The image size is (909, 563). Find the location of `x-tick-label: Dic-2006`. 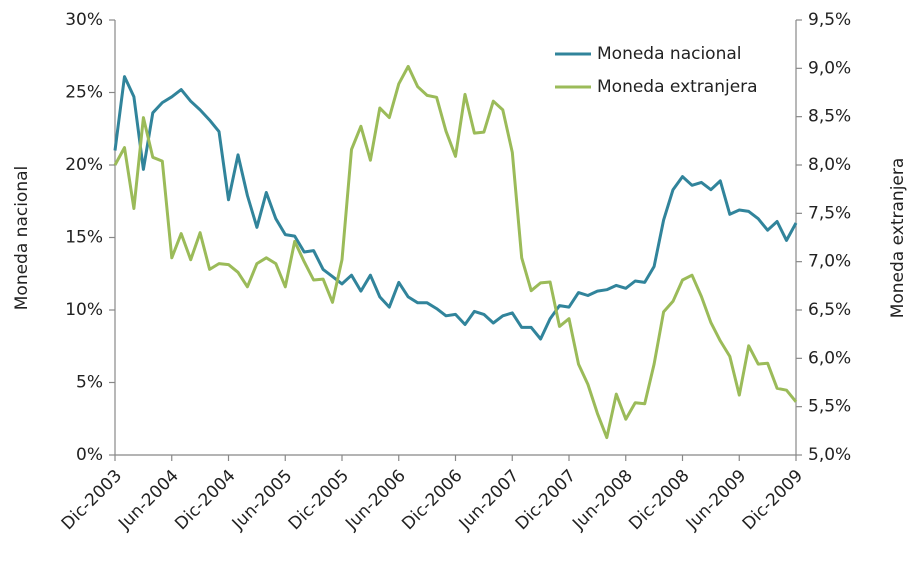

x-tick-label: Dic-2006 is located at coordinates (432, 500).